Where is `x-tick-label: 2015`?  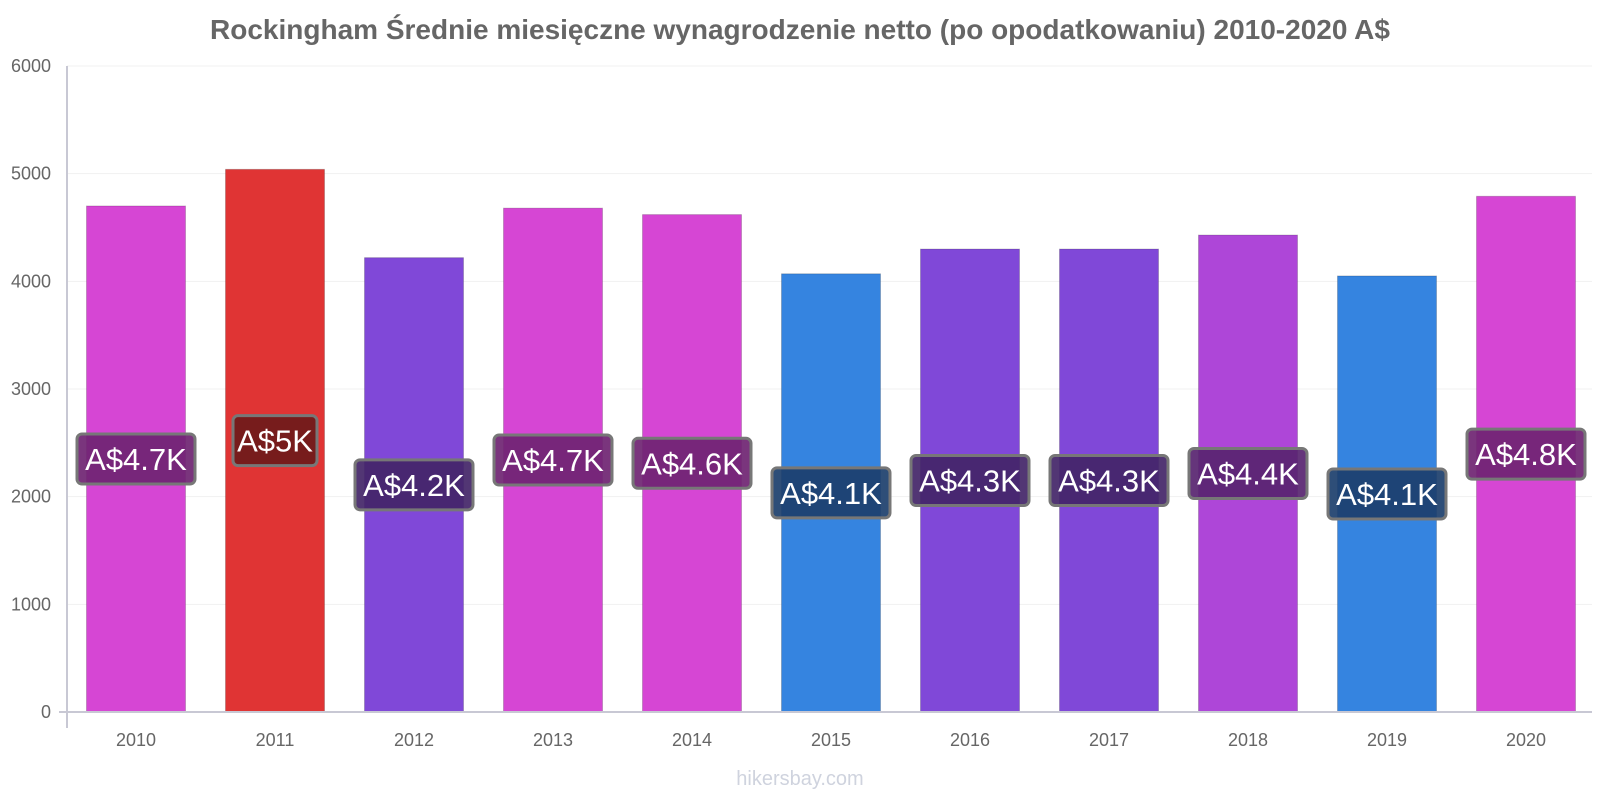
x-tick-label: 2015 is located at coordinates (831, 740).